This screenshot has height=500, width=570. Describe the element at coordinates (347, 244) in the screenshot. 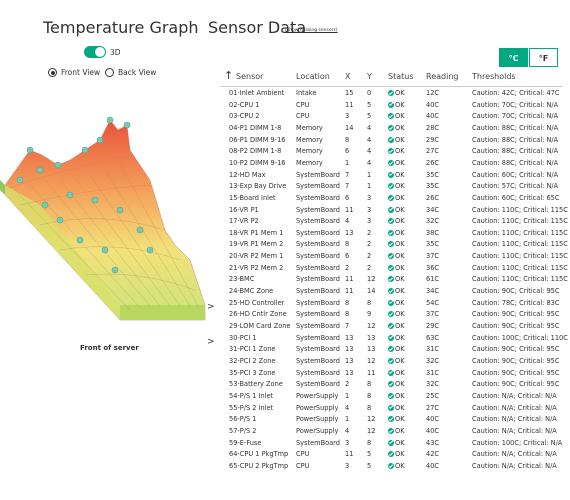

I see `x-coord: 8` at that location.